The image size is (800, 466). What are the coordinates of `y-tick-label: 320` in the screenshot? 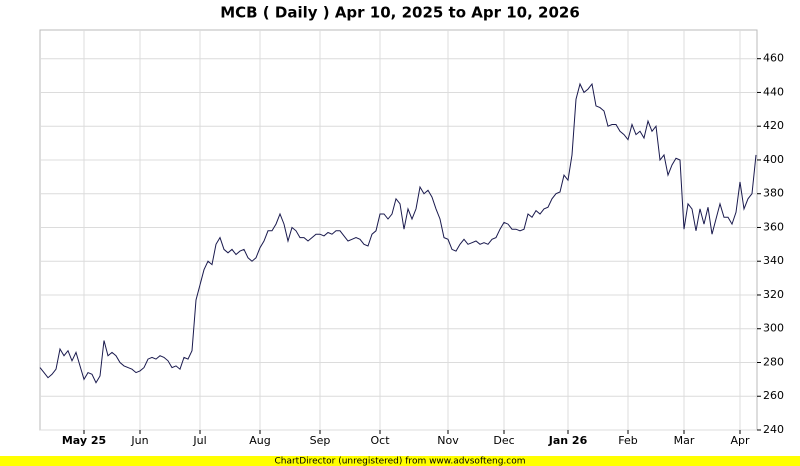 It's located at (773, 294).